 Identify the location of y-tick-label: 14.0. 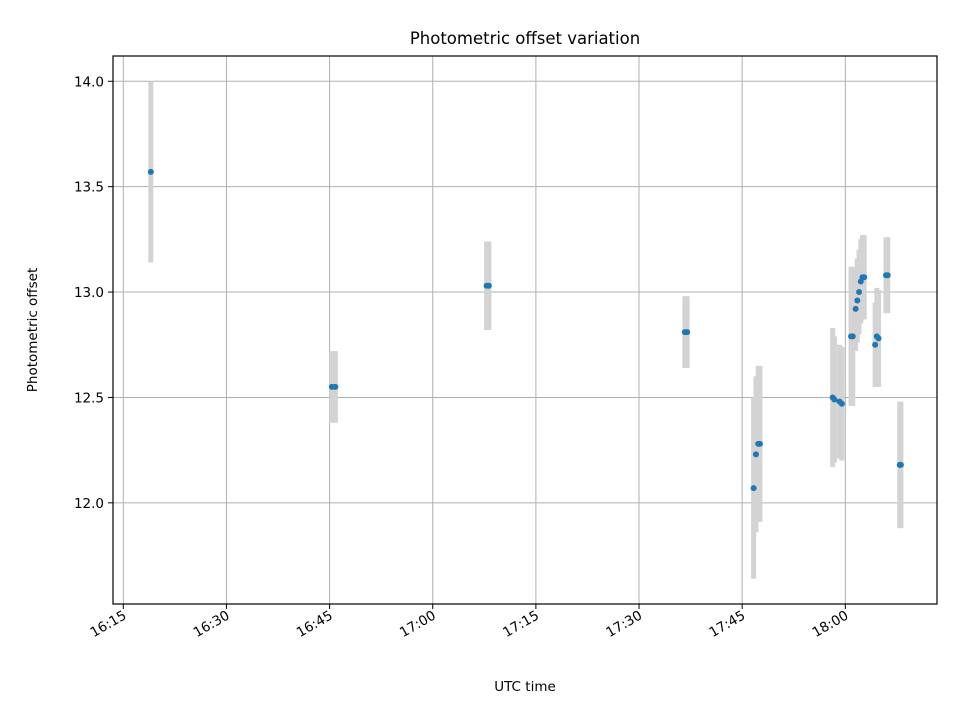
(89, 82).